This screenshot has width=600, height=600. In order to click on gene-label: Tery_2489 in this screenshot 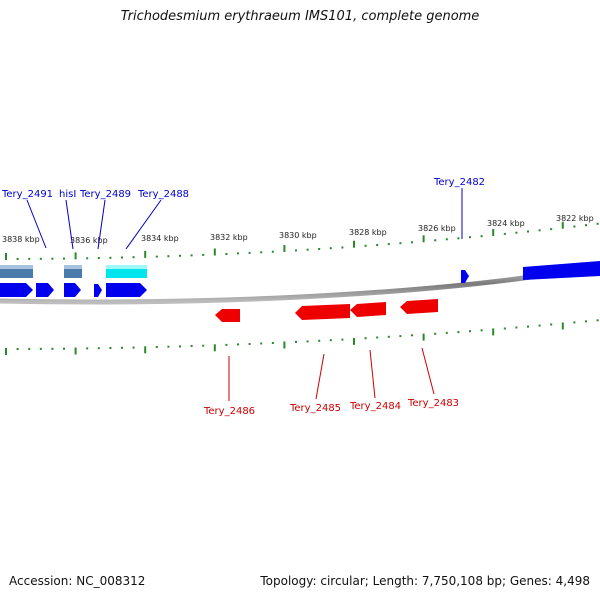, I will do `click(105, 194)`.